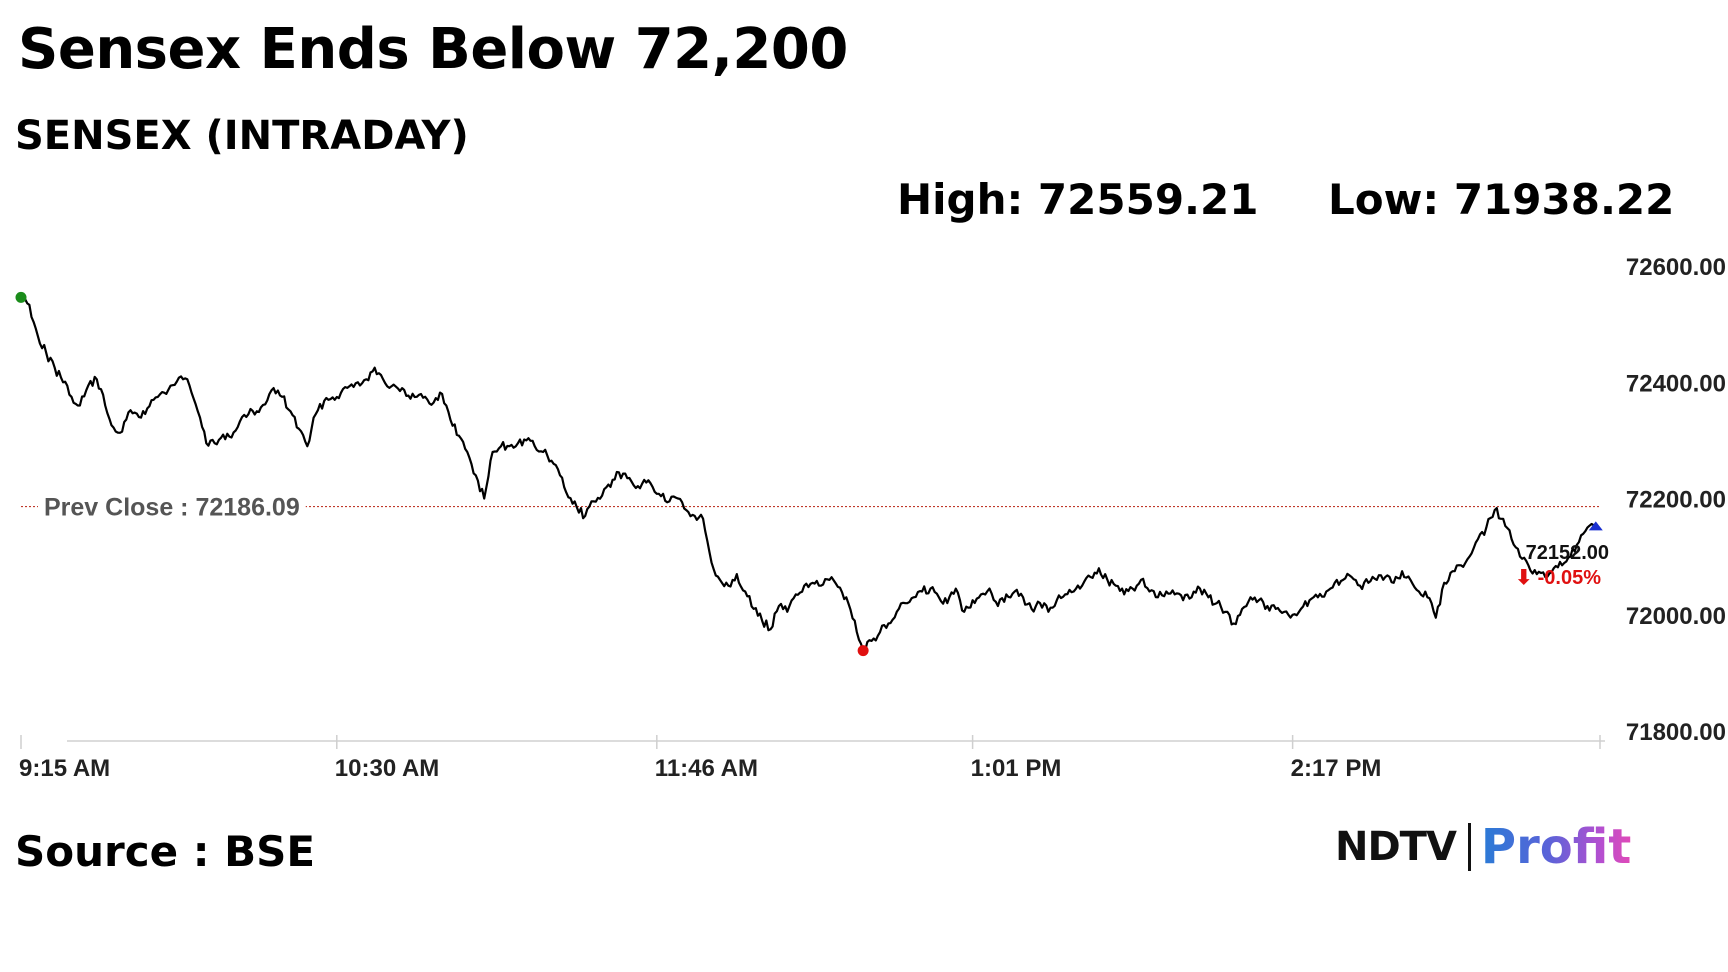  Describe the element at coordinates (1396, 847) in the screenshot. I see `logo-ndtv-text: NDTV` at that location.